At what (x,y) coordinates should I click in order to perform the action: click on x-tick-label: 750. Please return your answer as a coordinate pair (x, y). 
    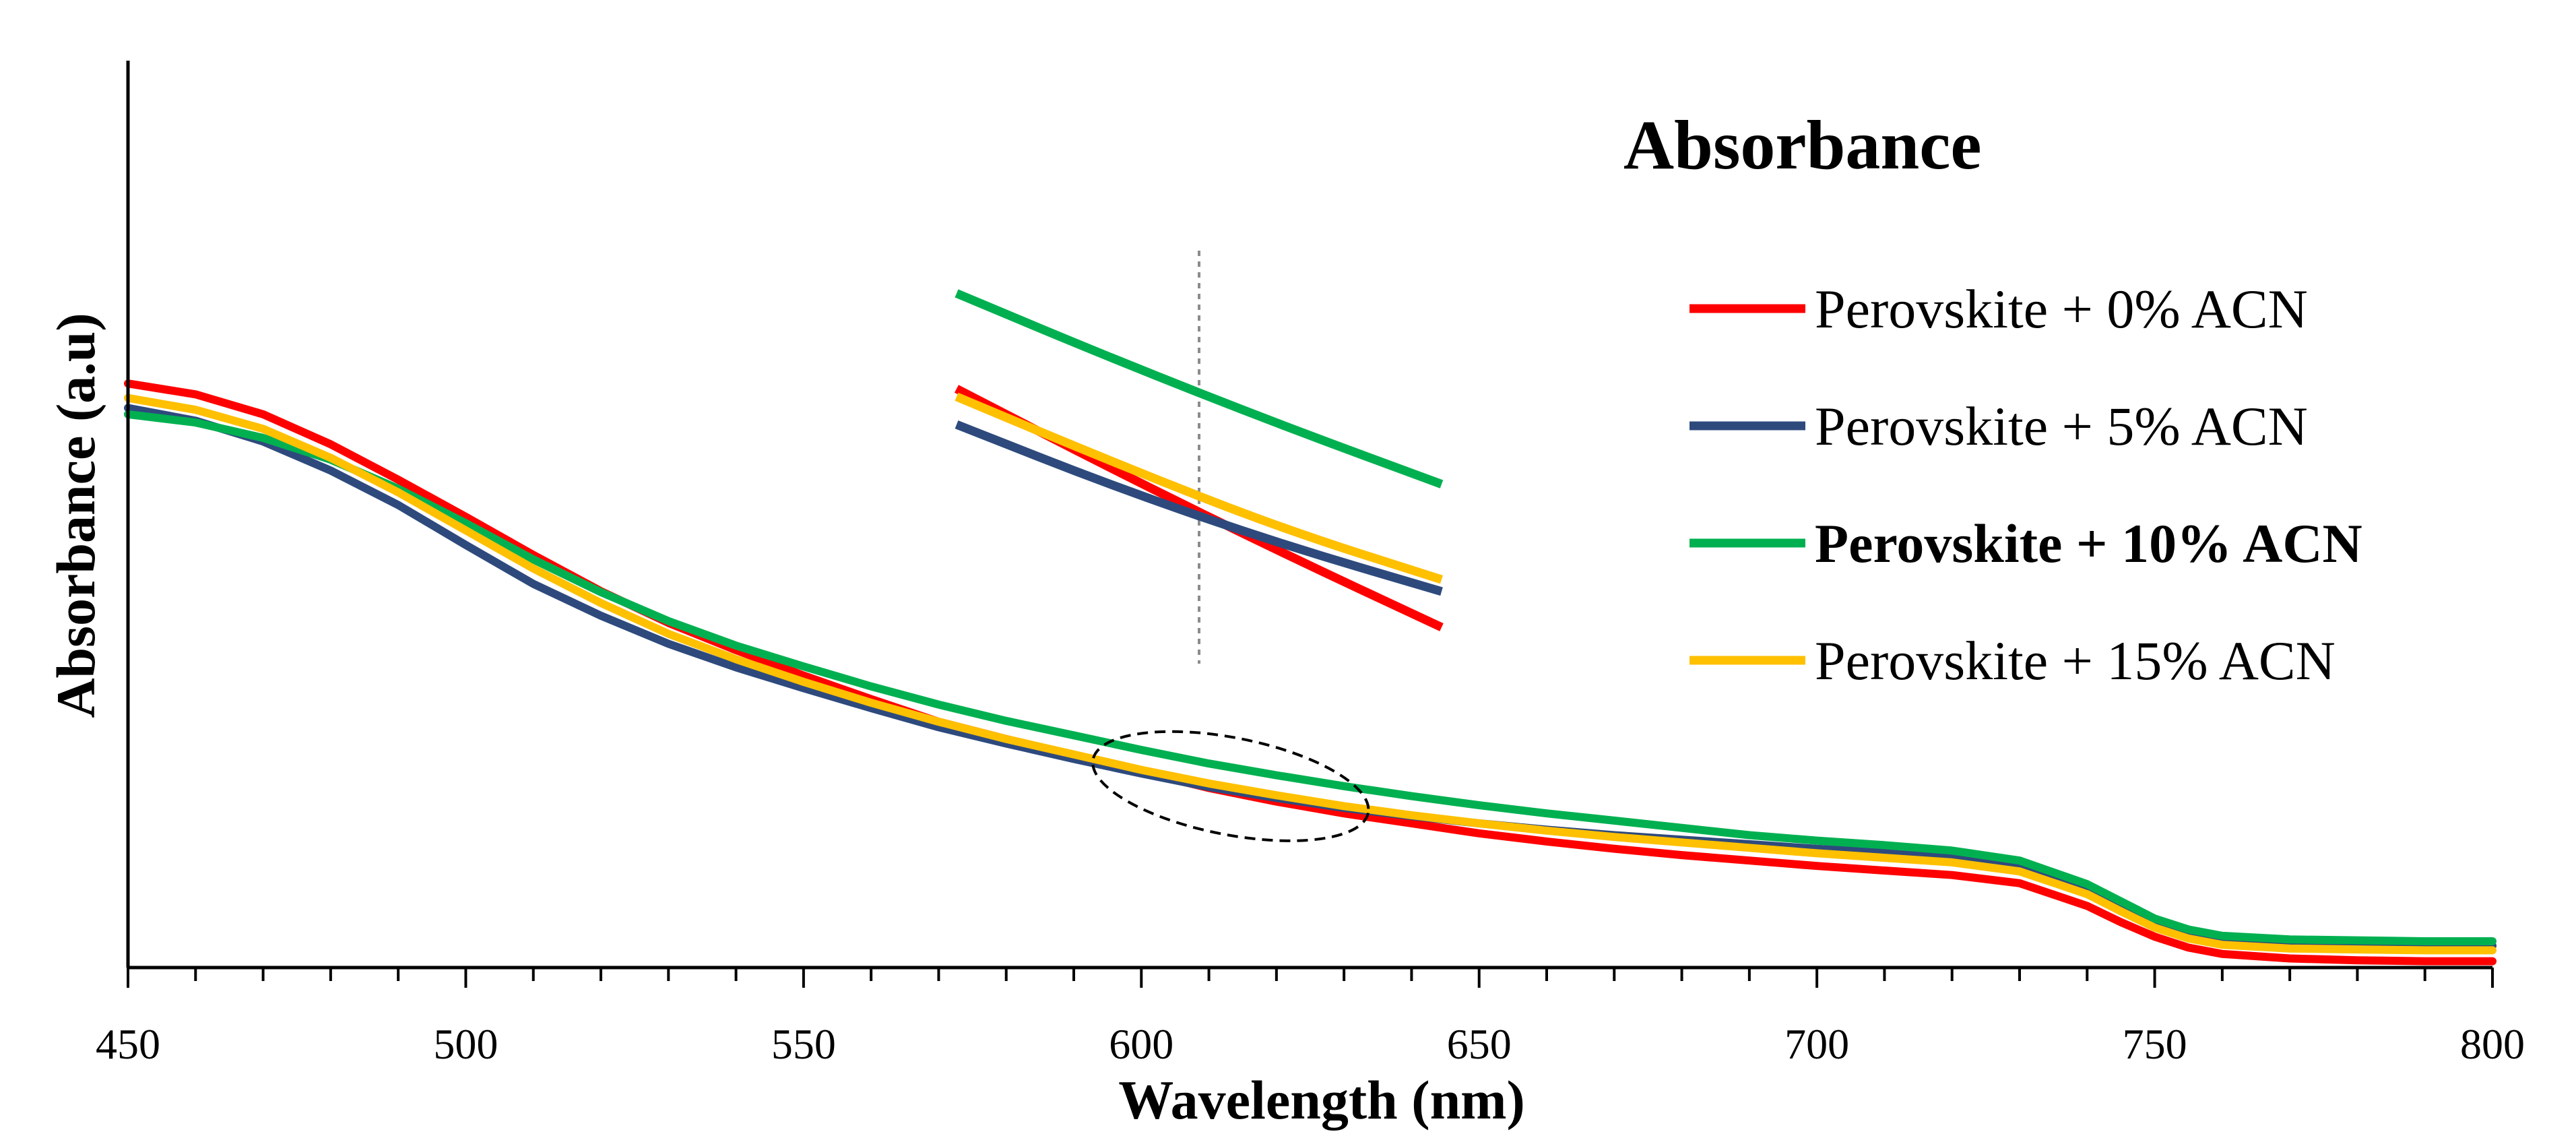
    Looking at the image, I should click on (2155, 1044).